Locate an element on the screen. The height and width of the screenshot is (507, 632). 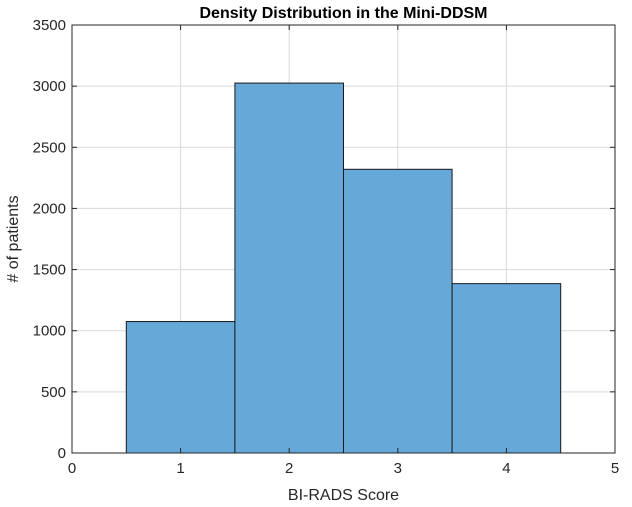
y-axis-label: # of patients is located at coordinates (13, 238).